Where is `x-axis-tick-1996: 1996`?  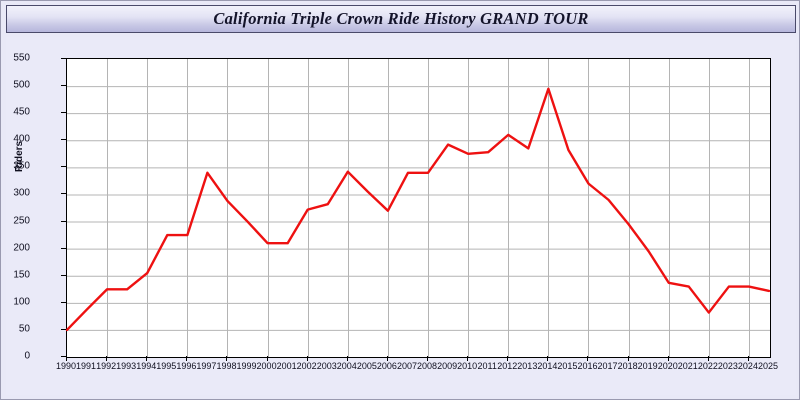
x-axis-tick-1996: 1996 is located at coordinates (186, 366).